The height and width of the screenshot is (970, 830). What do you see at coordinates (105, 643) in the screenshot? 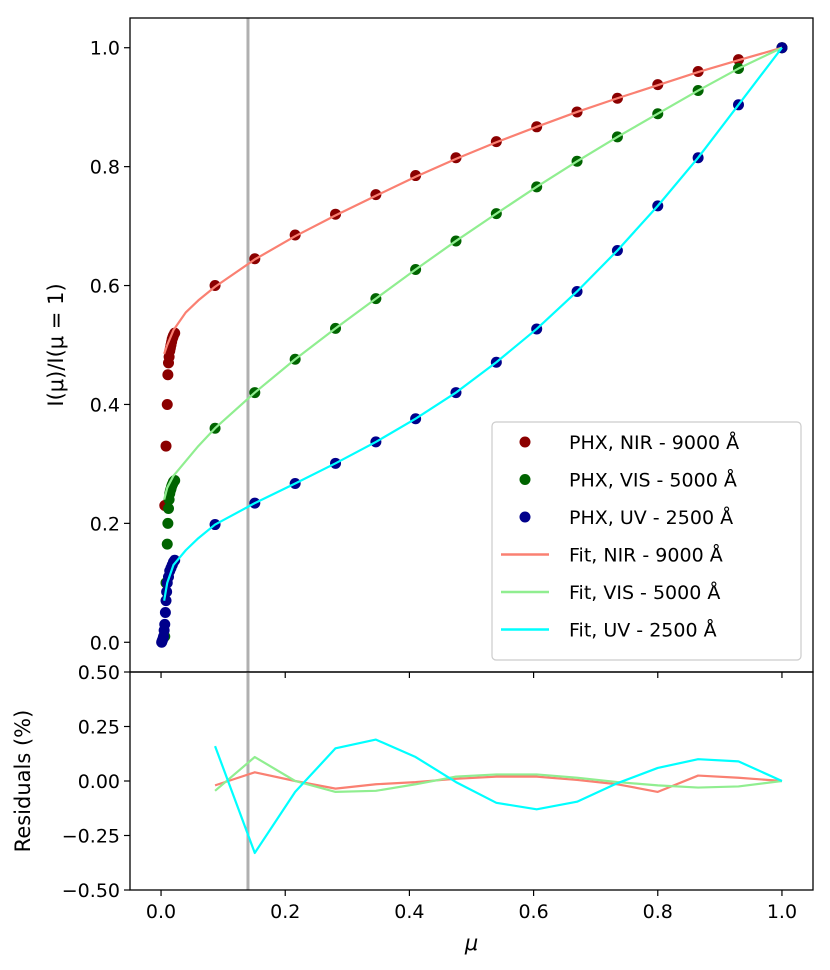
I see `y-tick-label: 0.0` at bounding box center [105, 643].